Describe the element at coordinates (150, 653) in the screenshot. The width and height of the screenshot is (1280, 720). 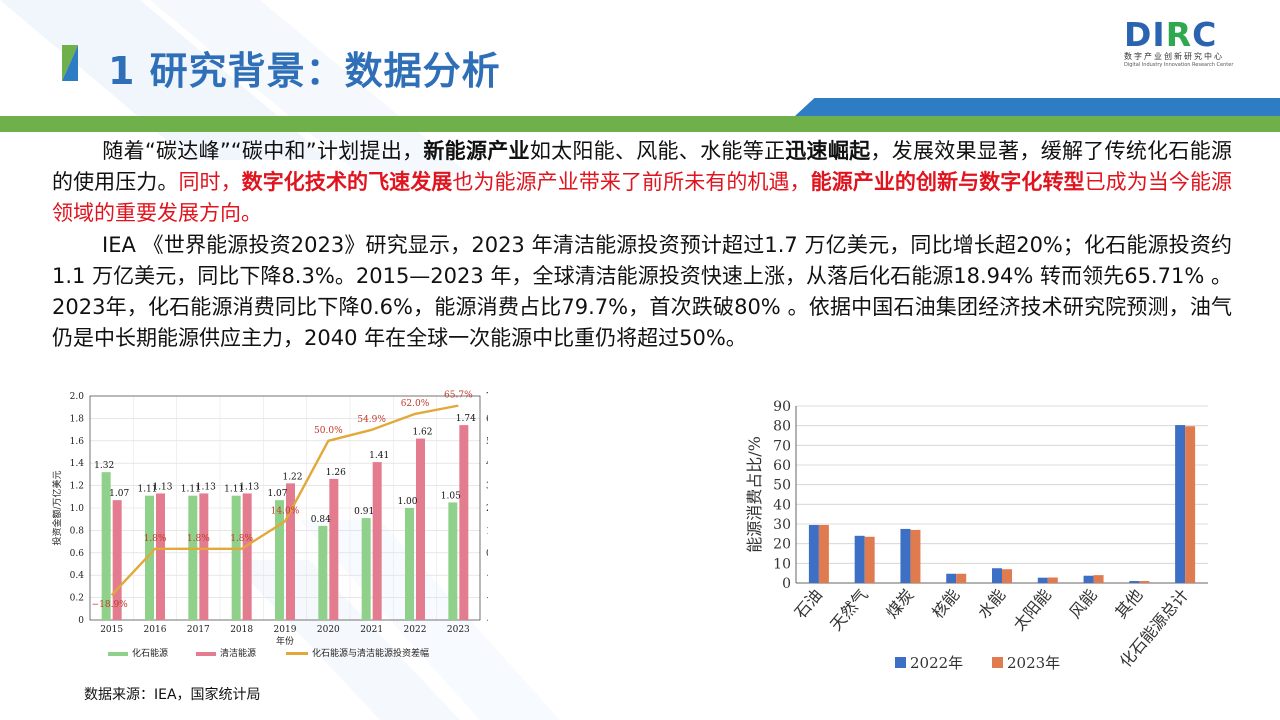
I see `legend-label-fossil: 化石能源` at that location.